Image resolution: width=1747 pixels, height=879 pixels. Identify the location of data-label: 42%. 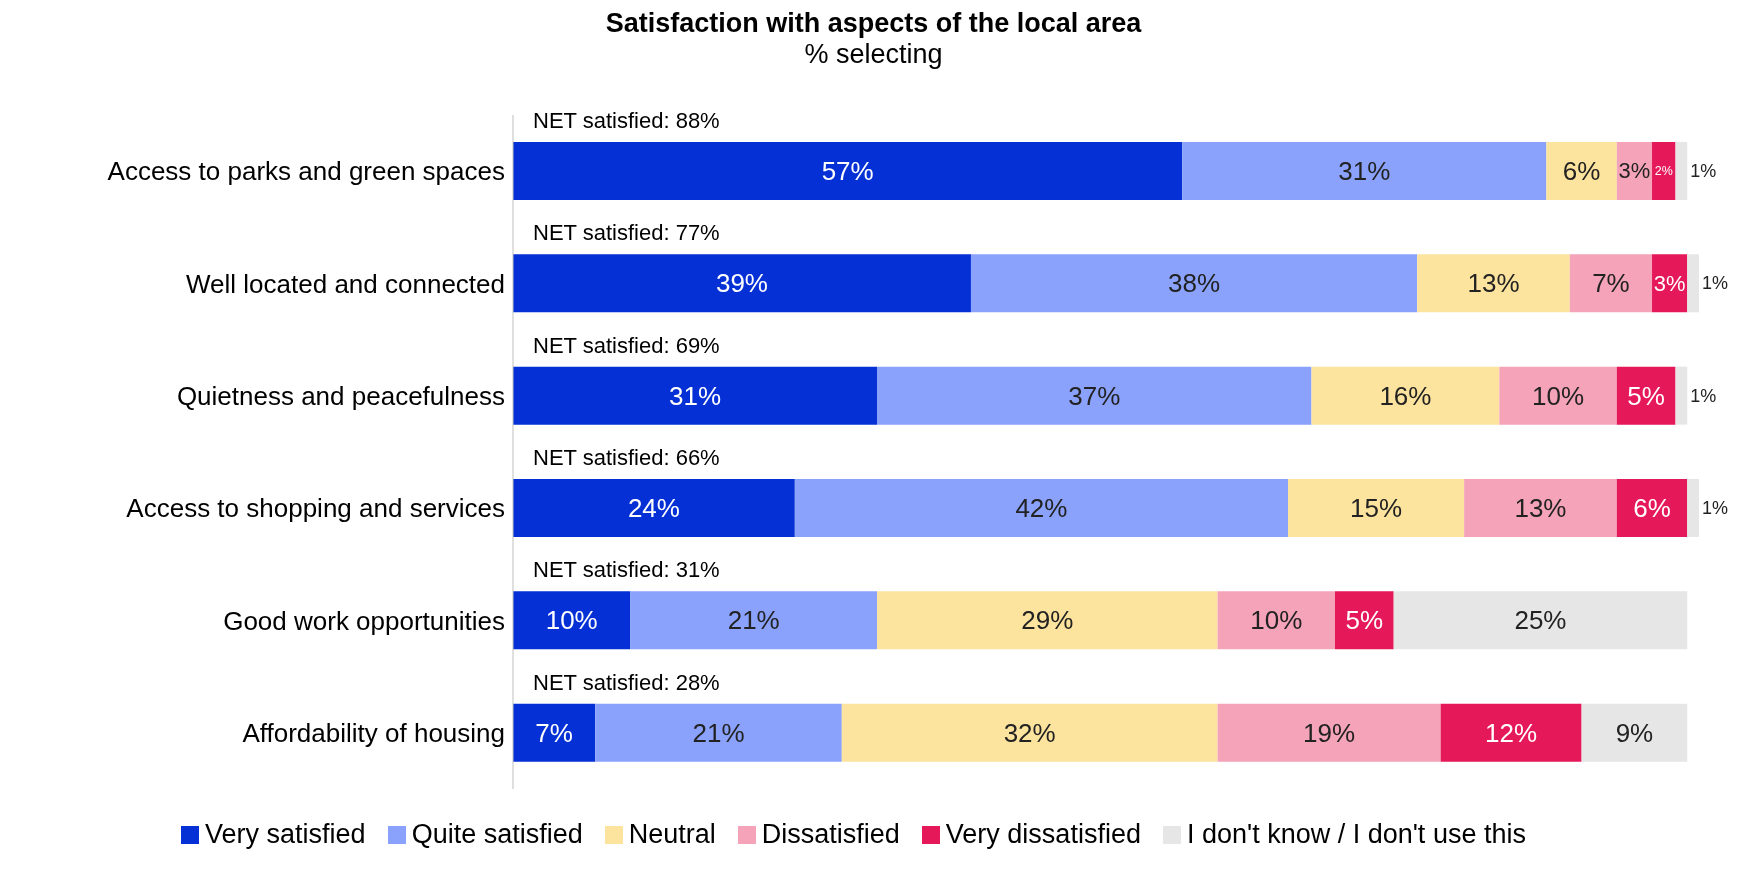
(1041, 507).